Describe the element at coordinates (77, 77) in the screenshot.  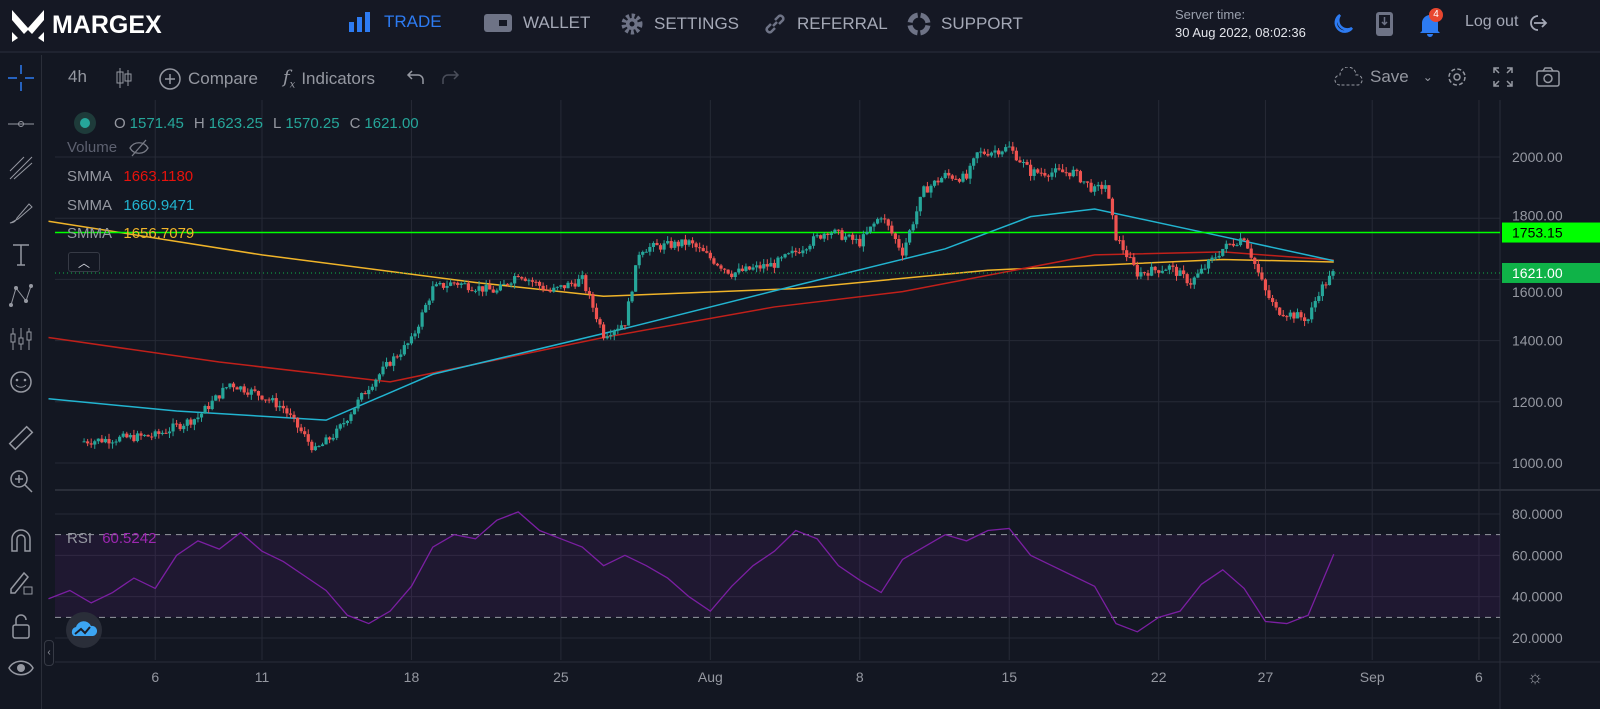
I see `interval-button: 4h` at that location.